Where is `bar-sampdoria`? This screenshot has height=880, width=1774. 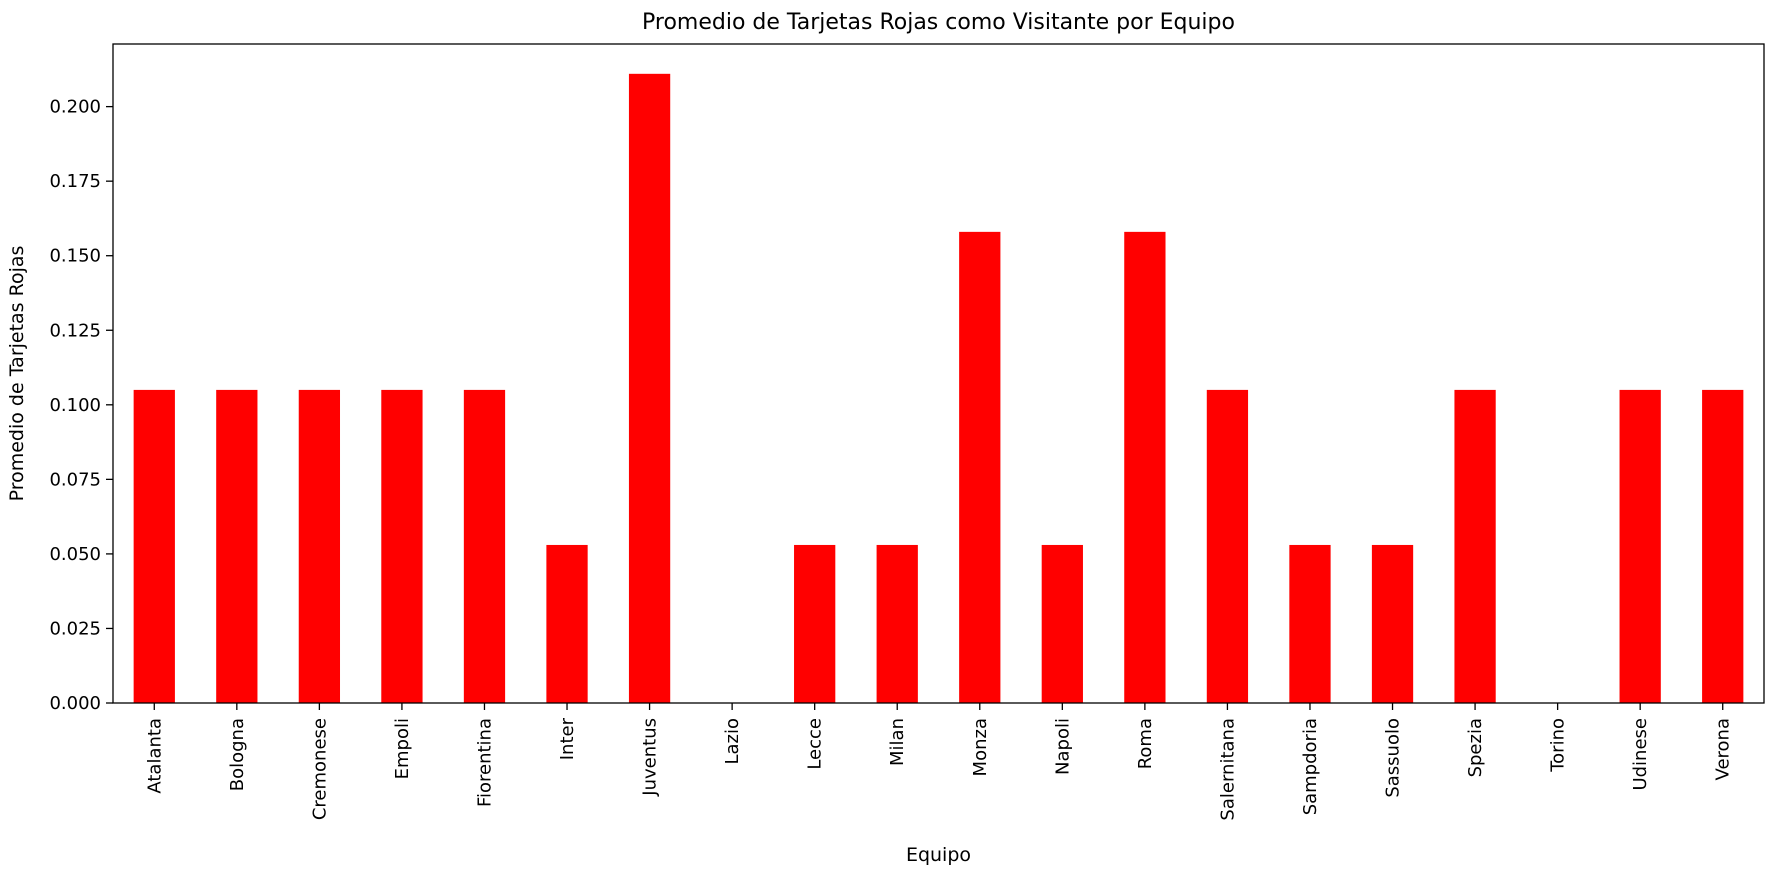
bar-sampdoria is located at coordinates (1310, 623).